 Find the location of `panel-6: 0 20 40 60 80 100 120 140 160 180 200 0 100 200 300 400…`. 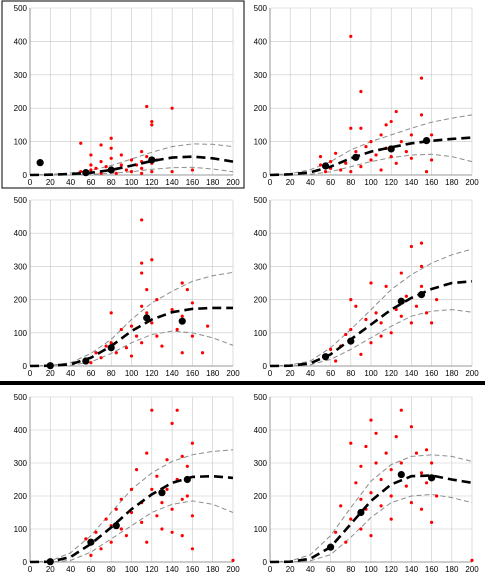

panel-6: 0 20 40 60 80 100 120 140 160 180 200 0 100 200 300 400… is located at coordinates (367, 483).